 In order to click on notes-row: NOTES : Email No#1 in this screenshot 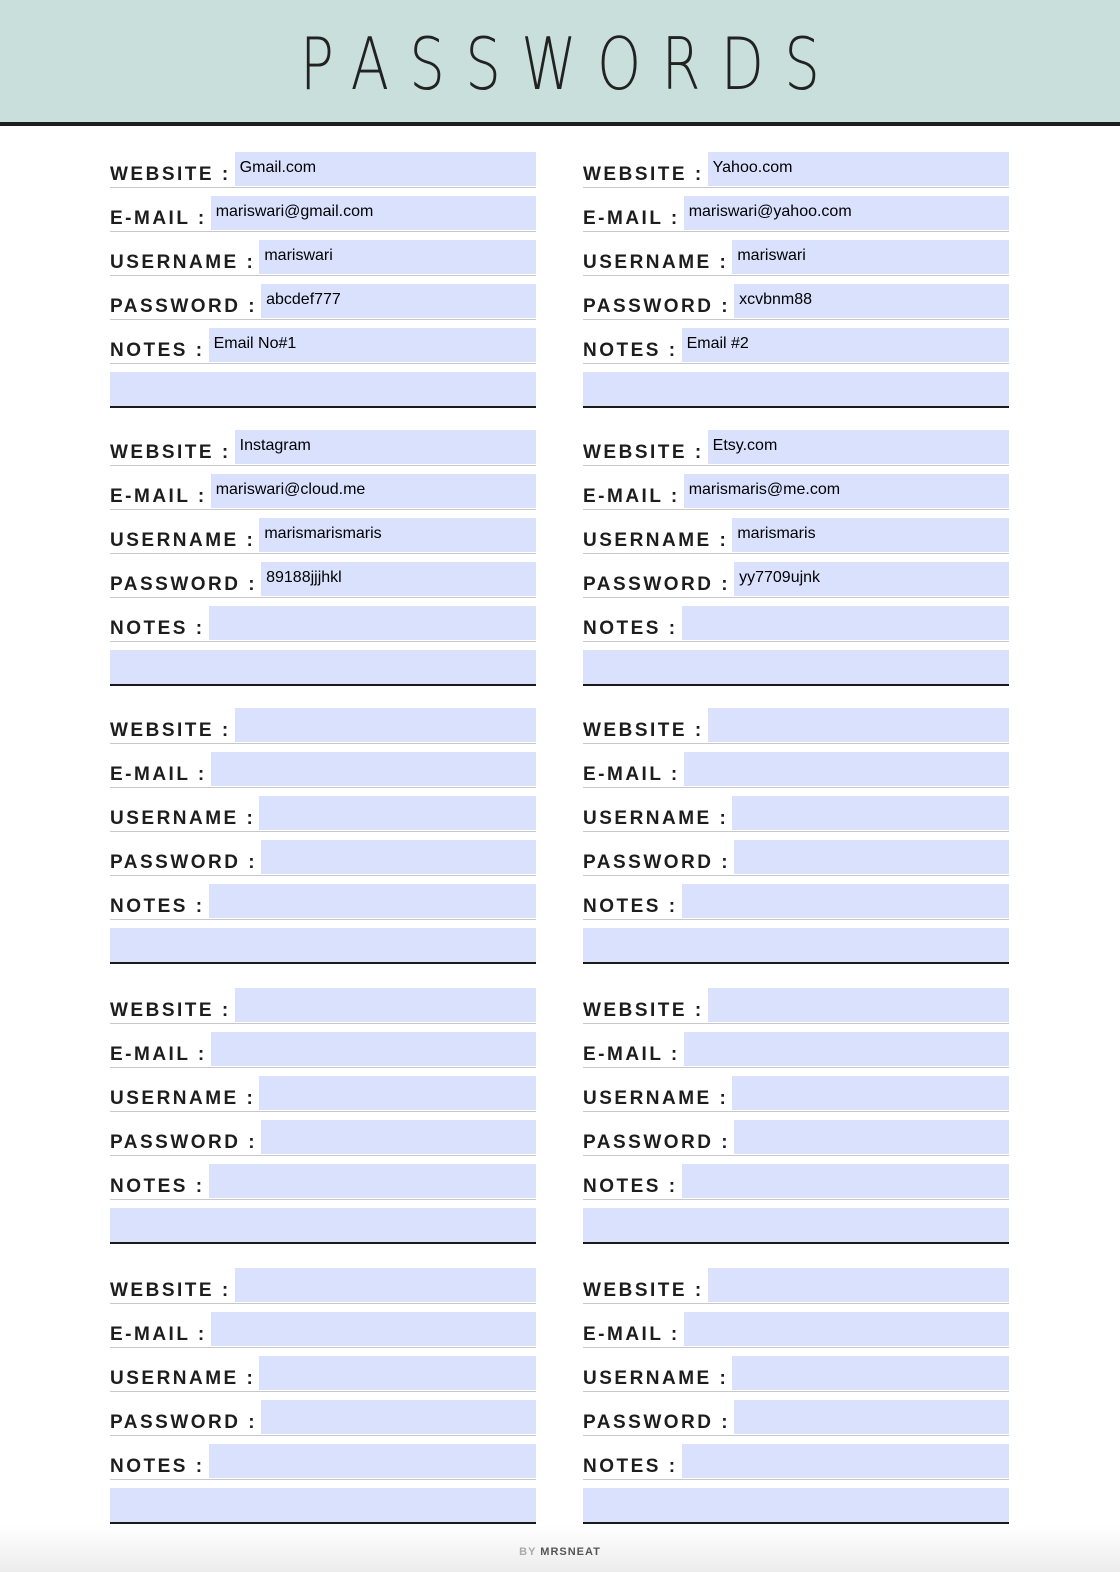, I will do `click(323, 346)`.